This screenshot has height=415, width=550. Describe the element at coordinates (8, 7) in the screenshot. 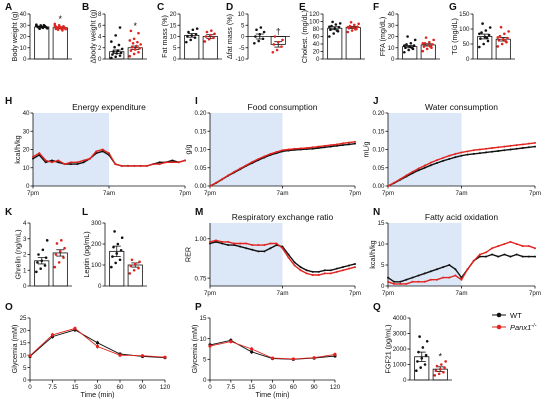

I see `panel-label: A` at that location.